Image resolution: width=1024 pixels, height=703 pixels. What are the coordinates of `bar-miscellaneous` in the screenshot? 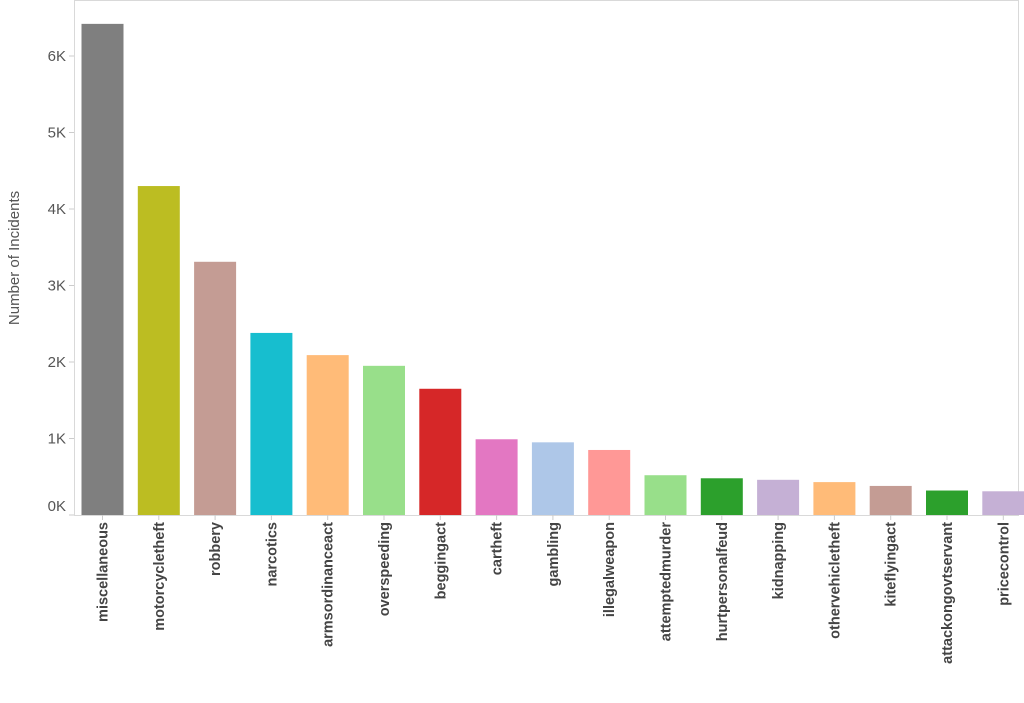 It's located at (102, 269).